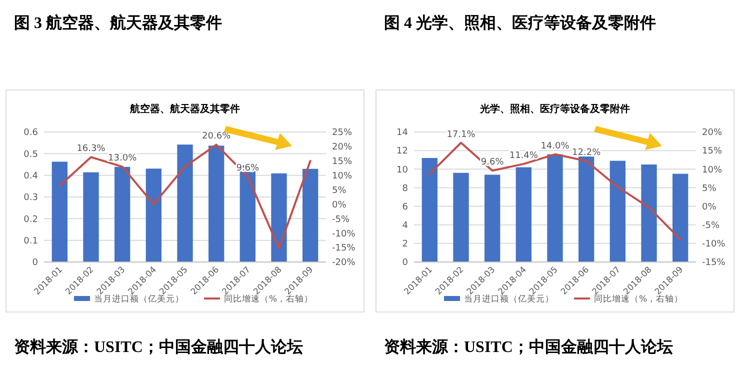 The width and height of the screenshot is (736, 370). Describe the element at coordinates (405, 245) in the screenshot. I see `y-tick-label: 2` at that location.